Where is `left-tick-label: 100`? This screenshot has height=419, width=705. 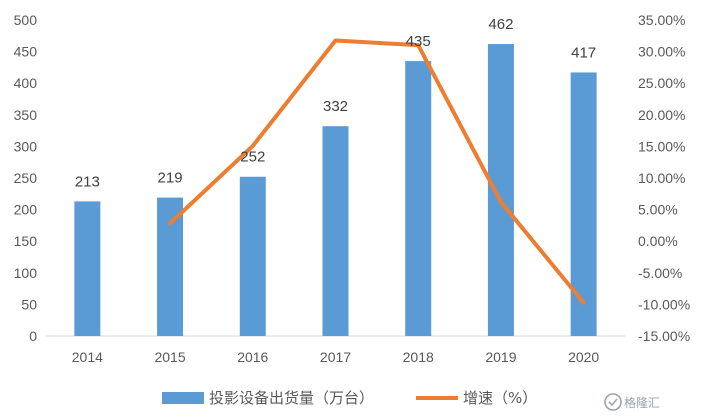
left-tick-label: 100 is located at coordinates (26, 273).